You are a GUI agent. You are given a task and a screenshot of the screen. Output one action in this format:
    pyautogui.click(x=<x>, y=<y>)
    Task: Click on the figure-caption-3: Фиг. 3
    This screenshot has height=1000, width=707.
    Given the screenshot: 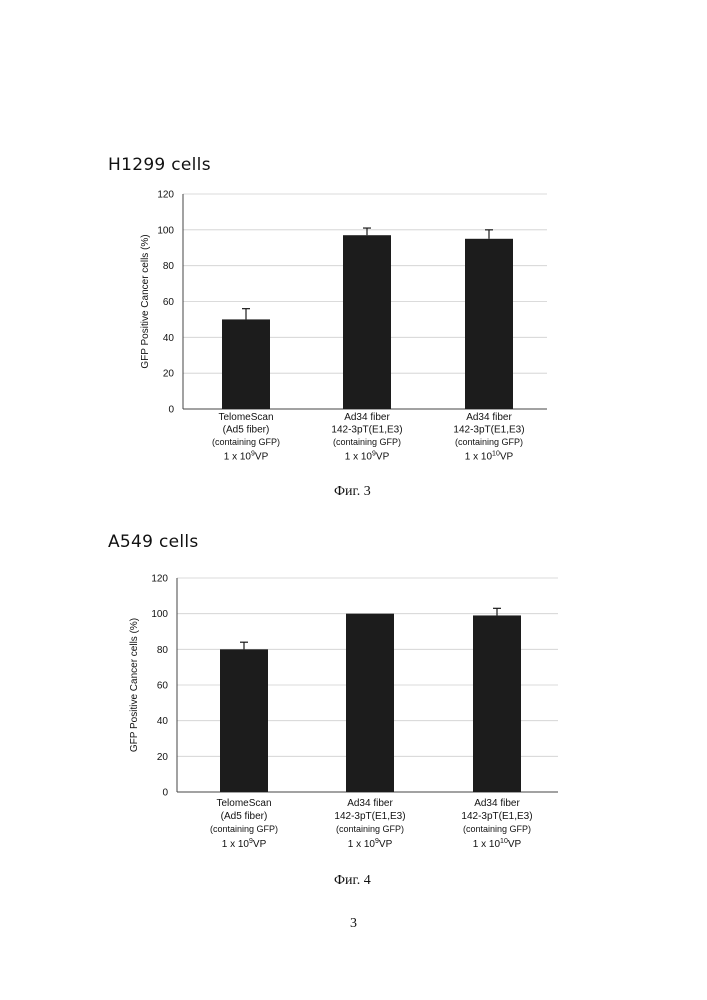 What is the action you would take?
    pyautogui.click(x=352, y=492)
    